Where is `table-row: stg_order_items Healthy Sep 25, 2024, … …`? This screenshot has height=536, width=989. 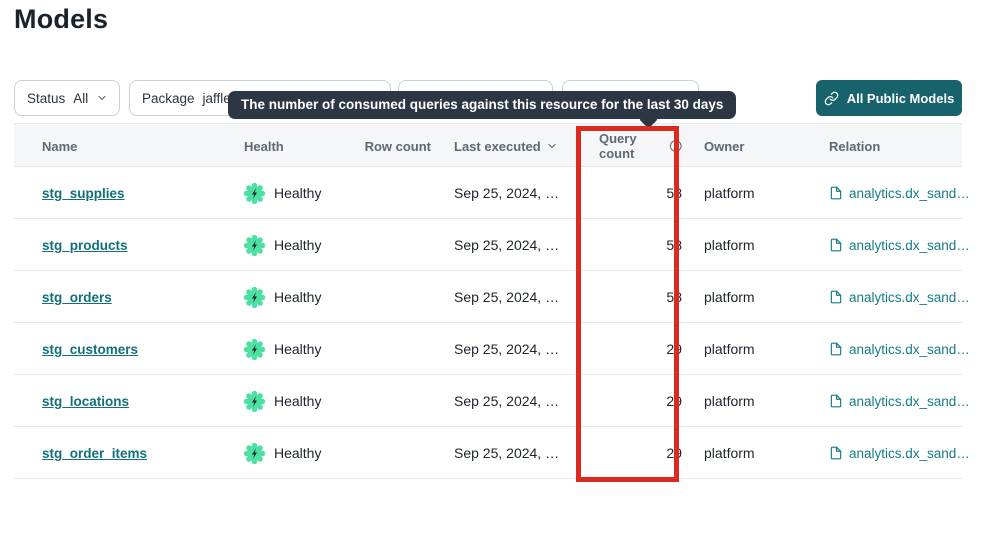 table-row: stg_order_items Healthy Sep 25, 2024, … … is located at coordinates (491, 453).